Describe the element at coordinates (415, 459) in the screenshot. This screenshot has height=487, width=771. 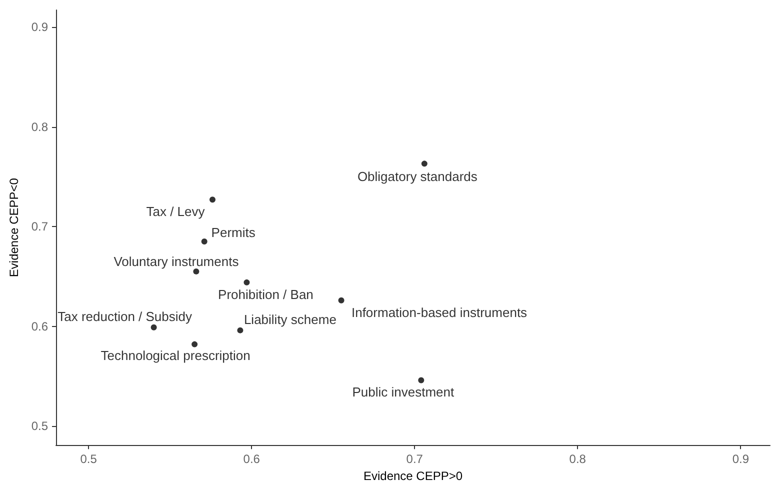
I see `x-tick-label: 0.7` at that location.